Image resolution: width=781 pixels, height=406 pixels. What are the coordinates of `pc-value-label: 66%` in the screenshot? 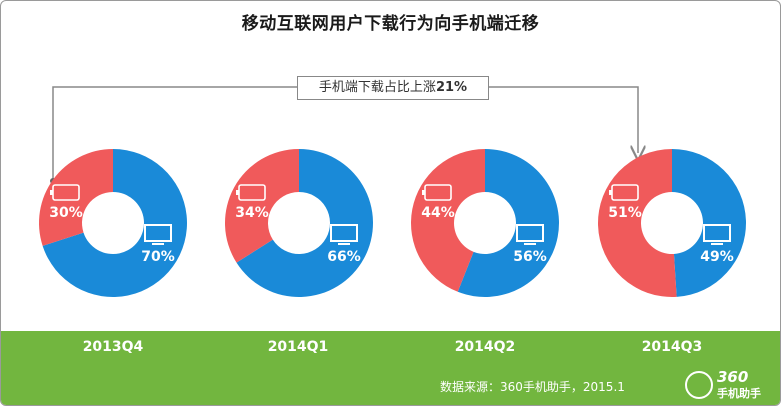 It's located at (344, 257).